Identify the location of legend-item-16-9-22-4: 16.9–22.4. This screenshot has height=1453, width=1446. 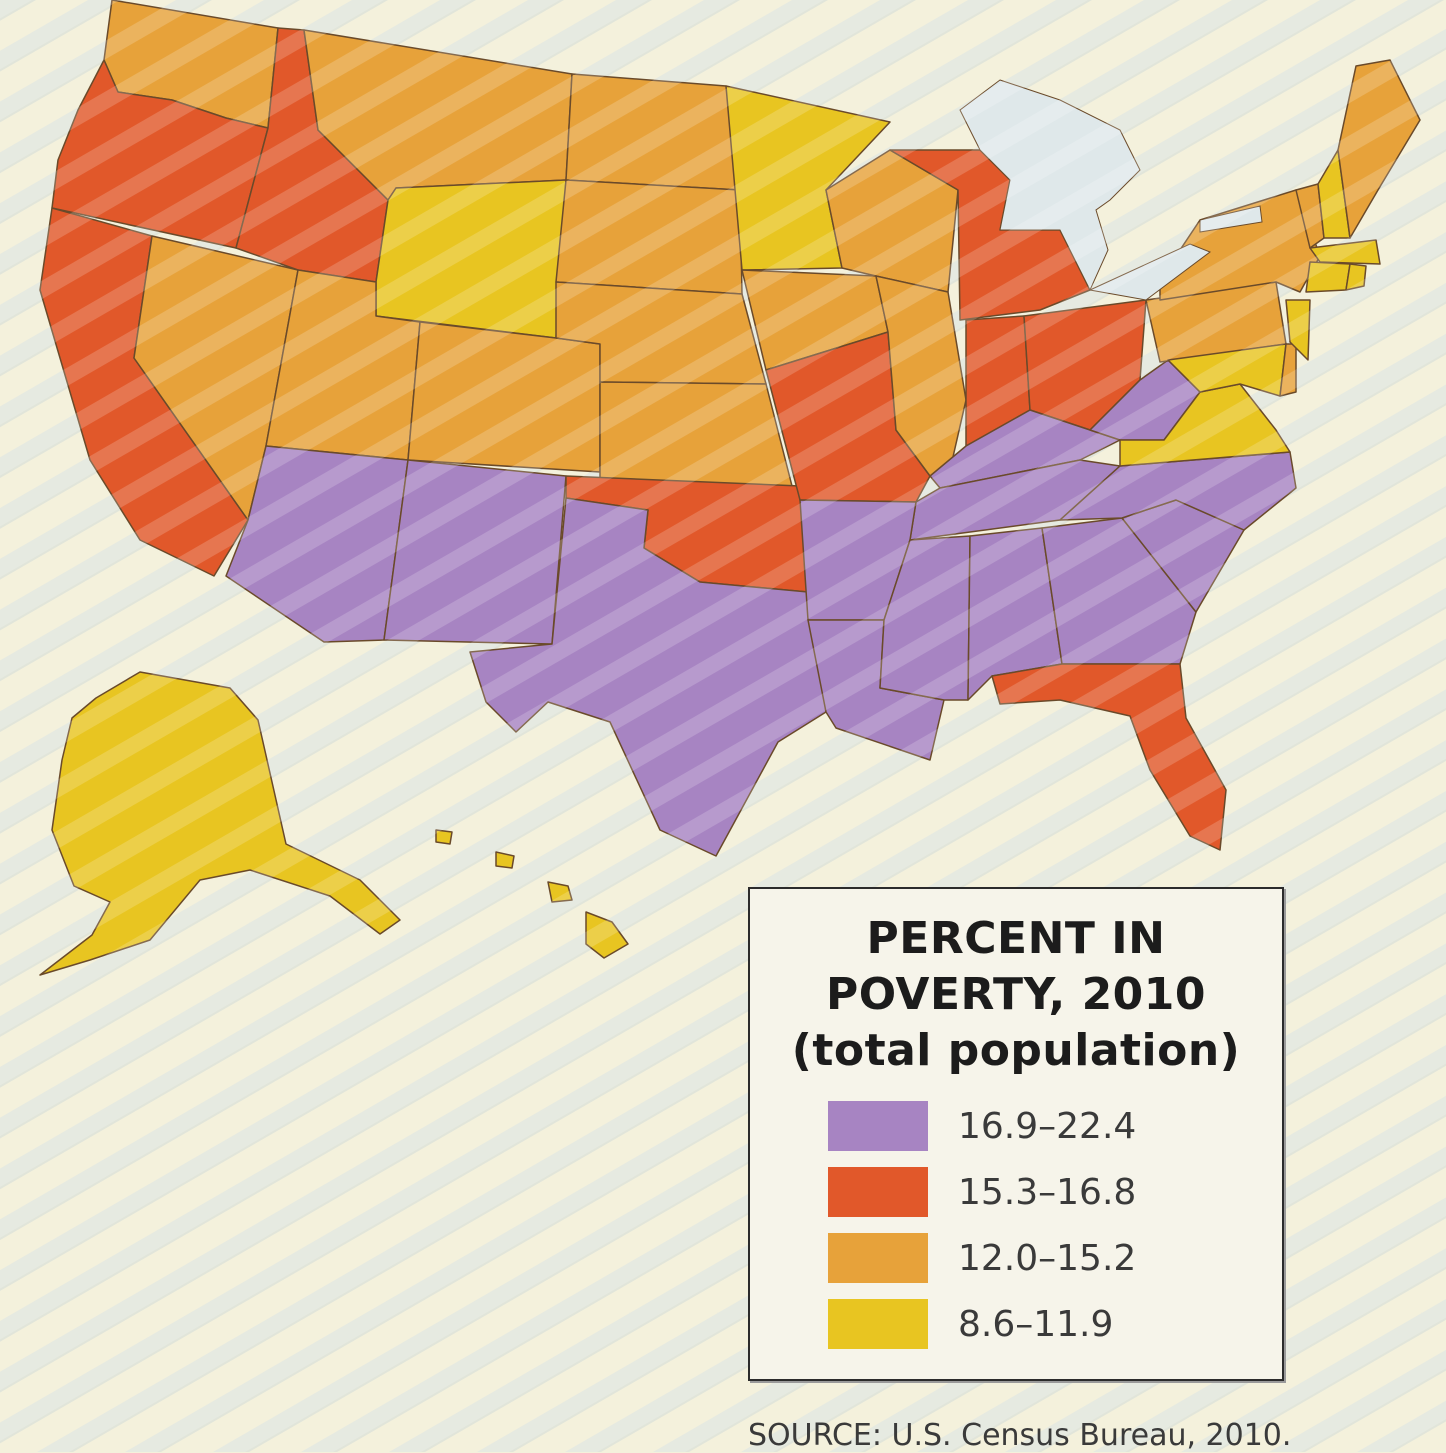
(1038, 1127).